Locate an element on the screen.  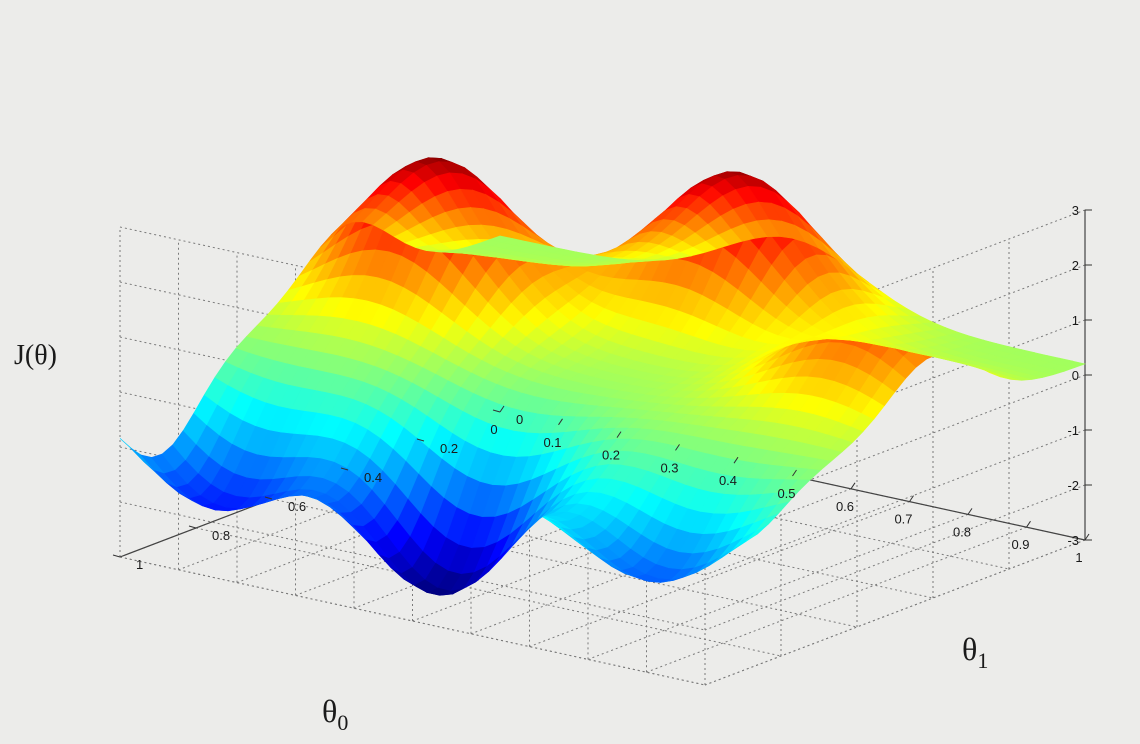
x-axis-label: θ0 is located at coordinates (335, 714).